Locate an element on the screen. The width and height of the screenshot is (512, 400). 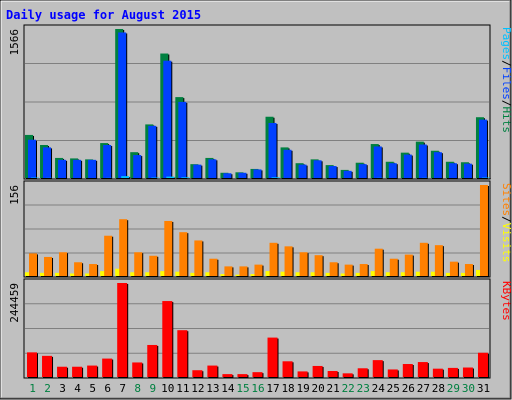
legend-part: Pages is located at coordinates (506, 43).